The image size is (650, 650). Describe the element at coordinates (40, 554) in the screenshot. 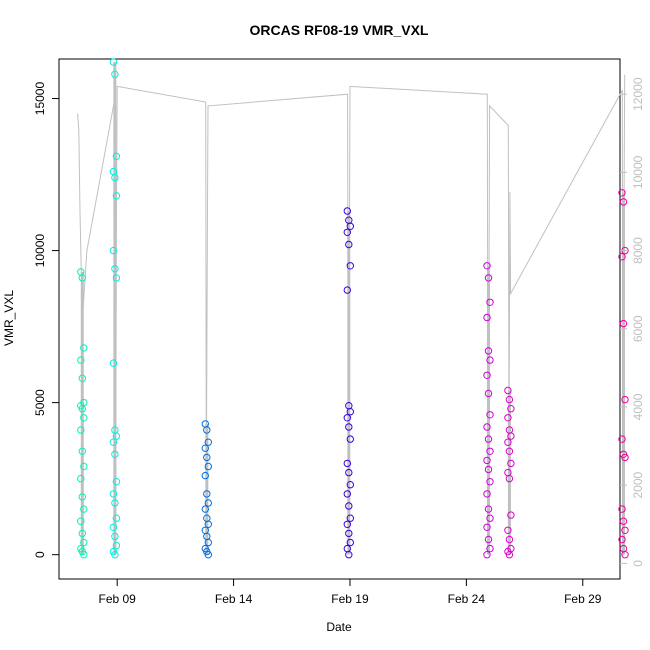

I see `y-tick-label: 0` at that location.